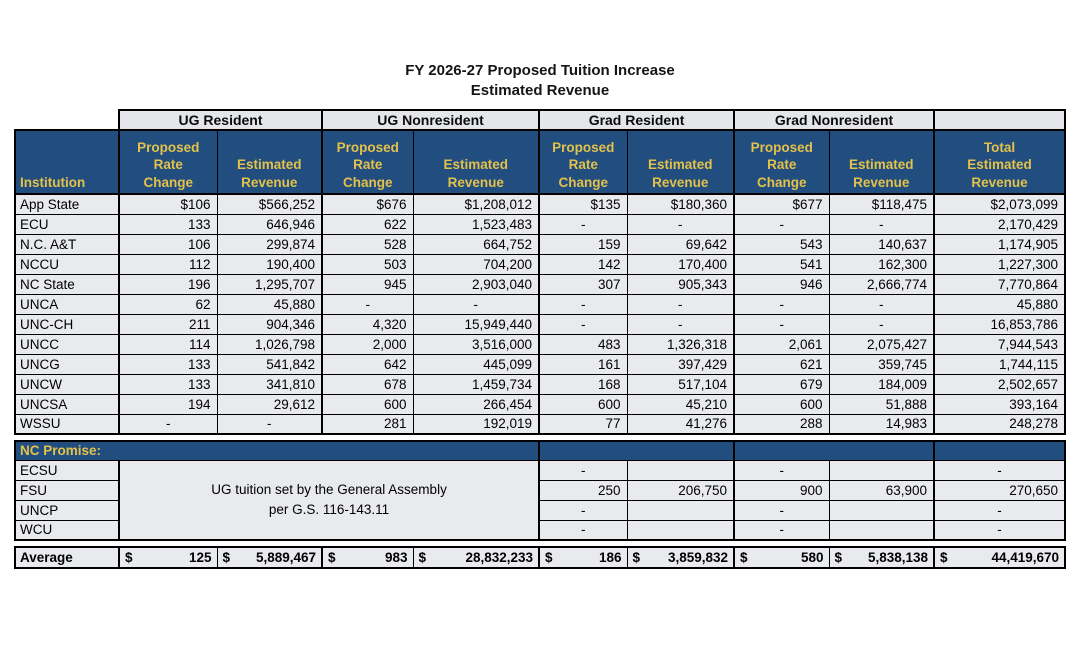  What do you see at coordinates (269, 264) in the screenshot?
I see `value-cell: 190,400` at bounding box center [269, 264].